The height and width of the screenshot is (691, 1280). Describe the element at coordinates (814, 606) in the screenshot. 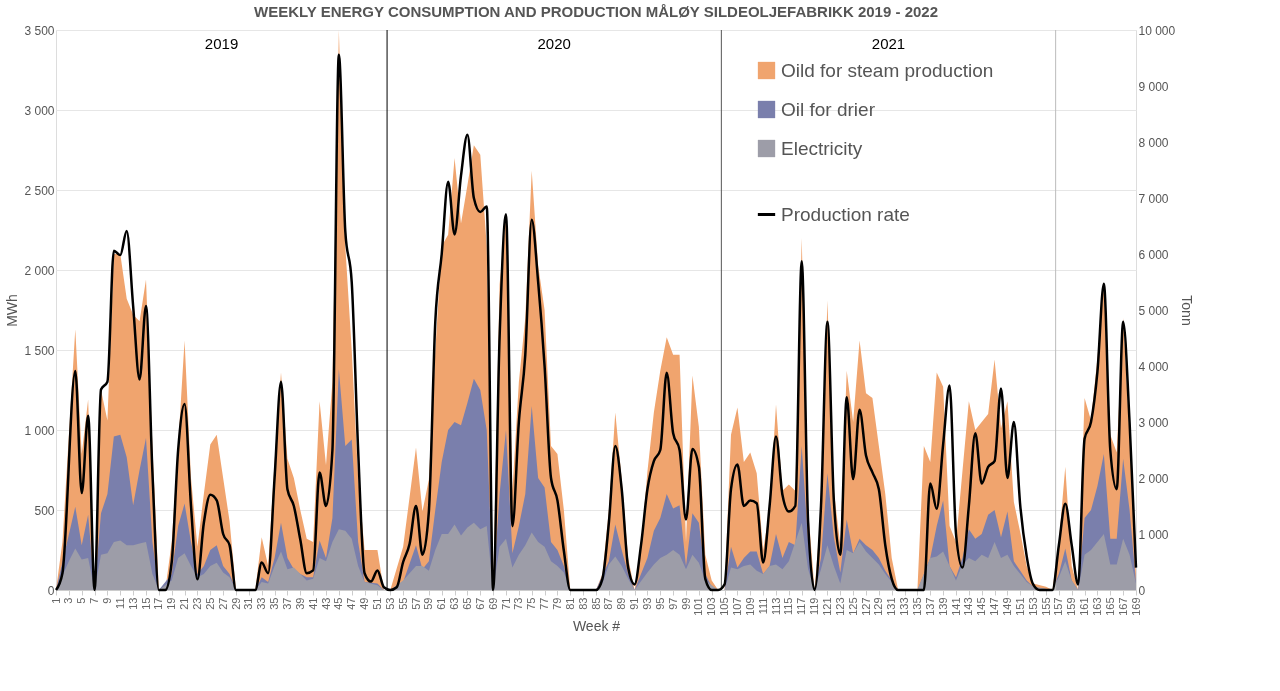

I see `x-tick-label: 119` at that location.